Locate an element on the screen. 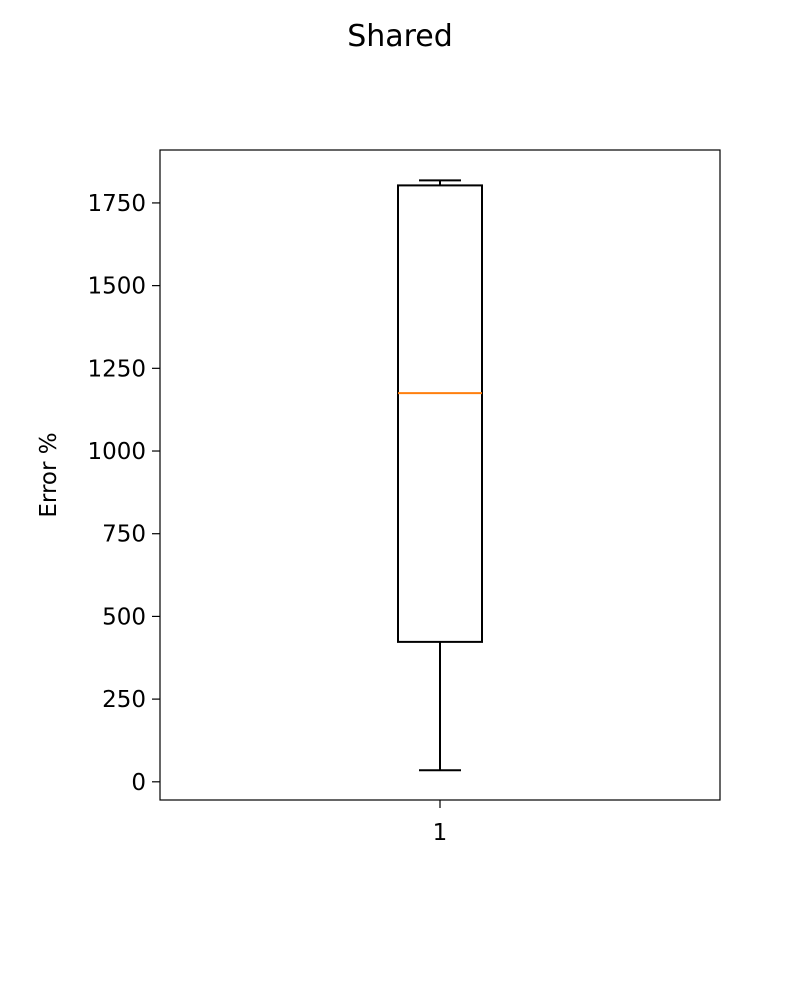 This screenshot has height=1000, width=800. y-axis: 0 250 500 750 1000 1250 1500 1750 is located at coordinates (123, 493).